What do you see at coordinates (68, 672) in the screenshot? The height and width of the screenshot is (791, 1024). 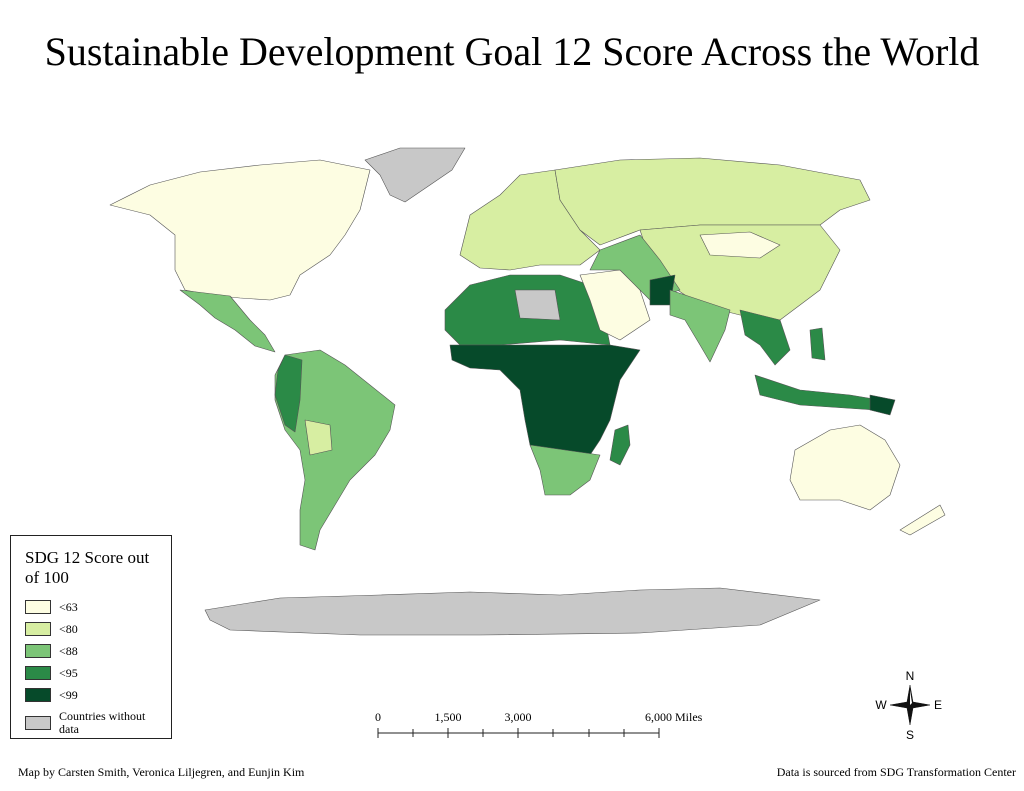 I see `legend-label: <95` at bounding box center [68, 672].